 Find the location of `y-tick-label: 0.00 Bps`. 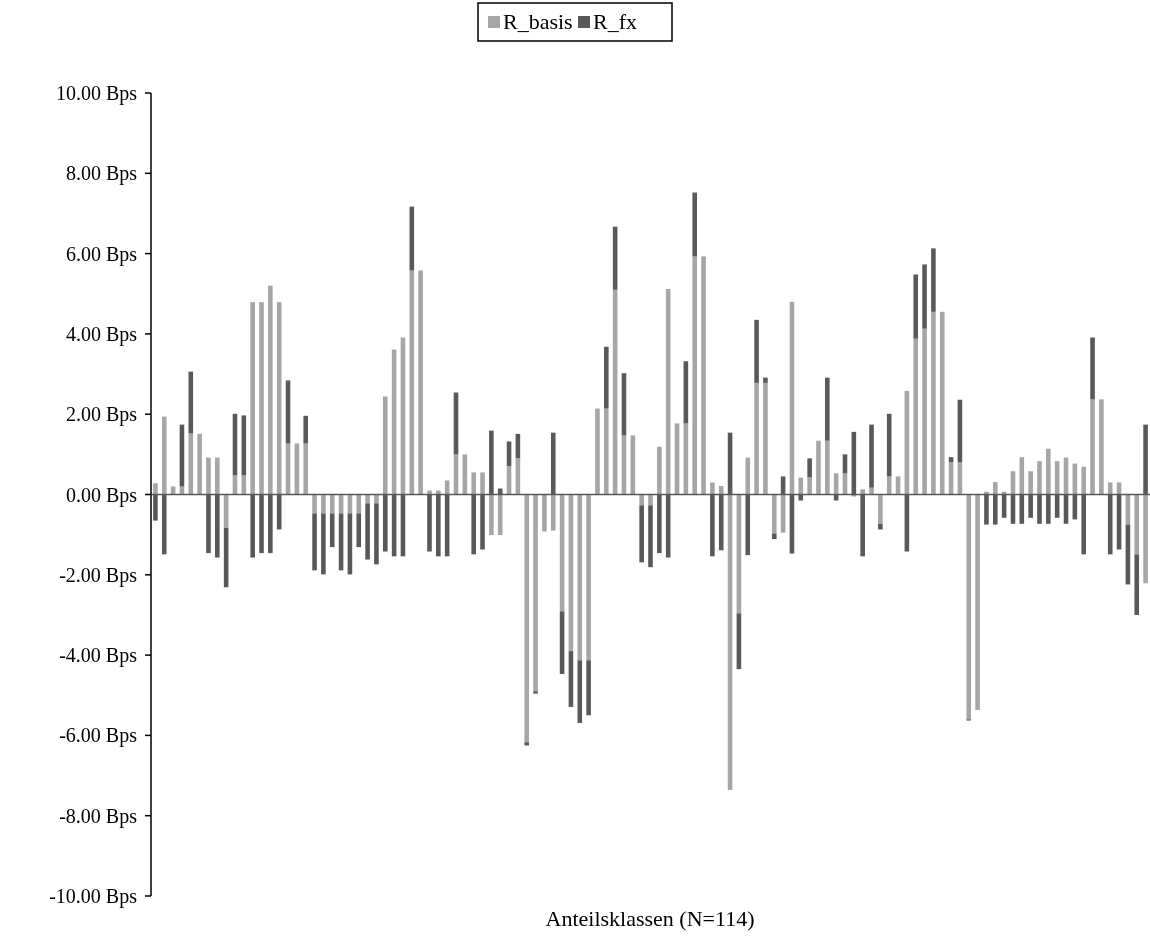

y-tick-label: 0.00 Bps is located at coordinates (101, 495).